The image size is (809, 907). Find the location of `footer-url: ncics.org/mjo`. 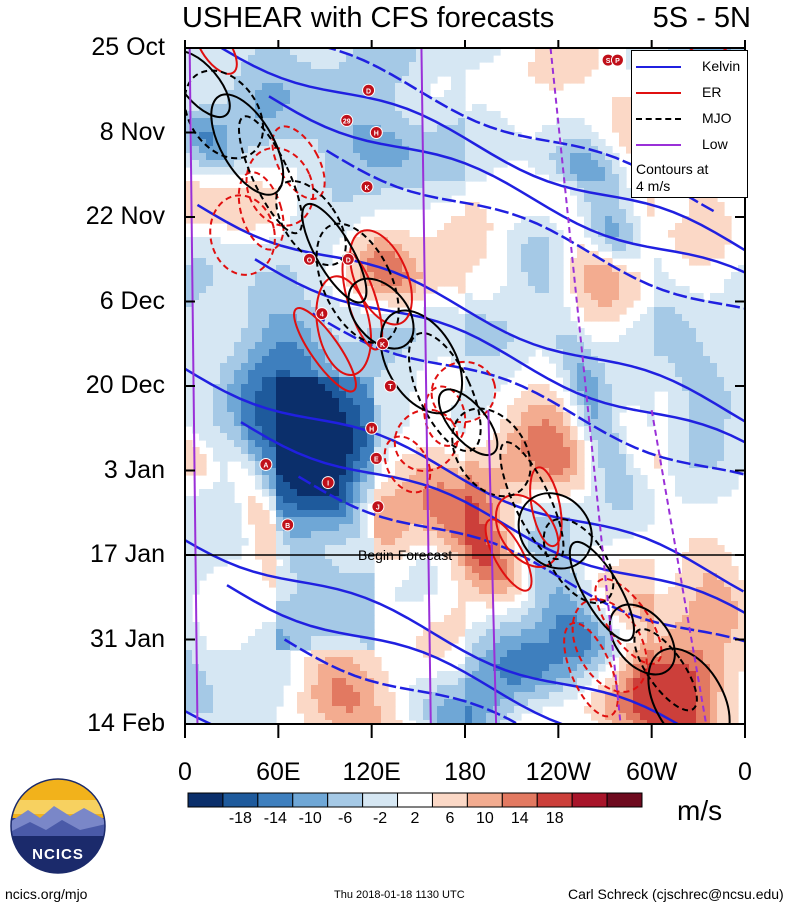

footer-url: ncics.org/mjo is located at coordinates (46, 894).